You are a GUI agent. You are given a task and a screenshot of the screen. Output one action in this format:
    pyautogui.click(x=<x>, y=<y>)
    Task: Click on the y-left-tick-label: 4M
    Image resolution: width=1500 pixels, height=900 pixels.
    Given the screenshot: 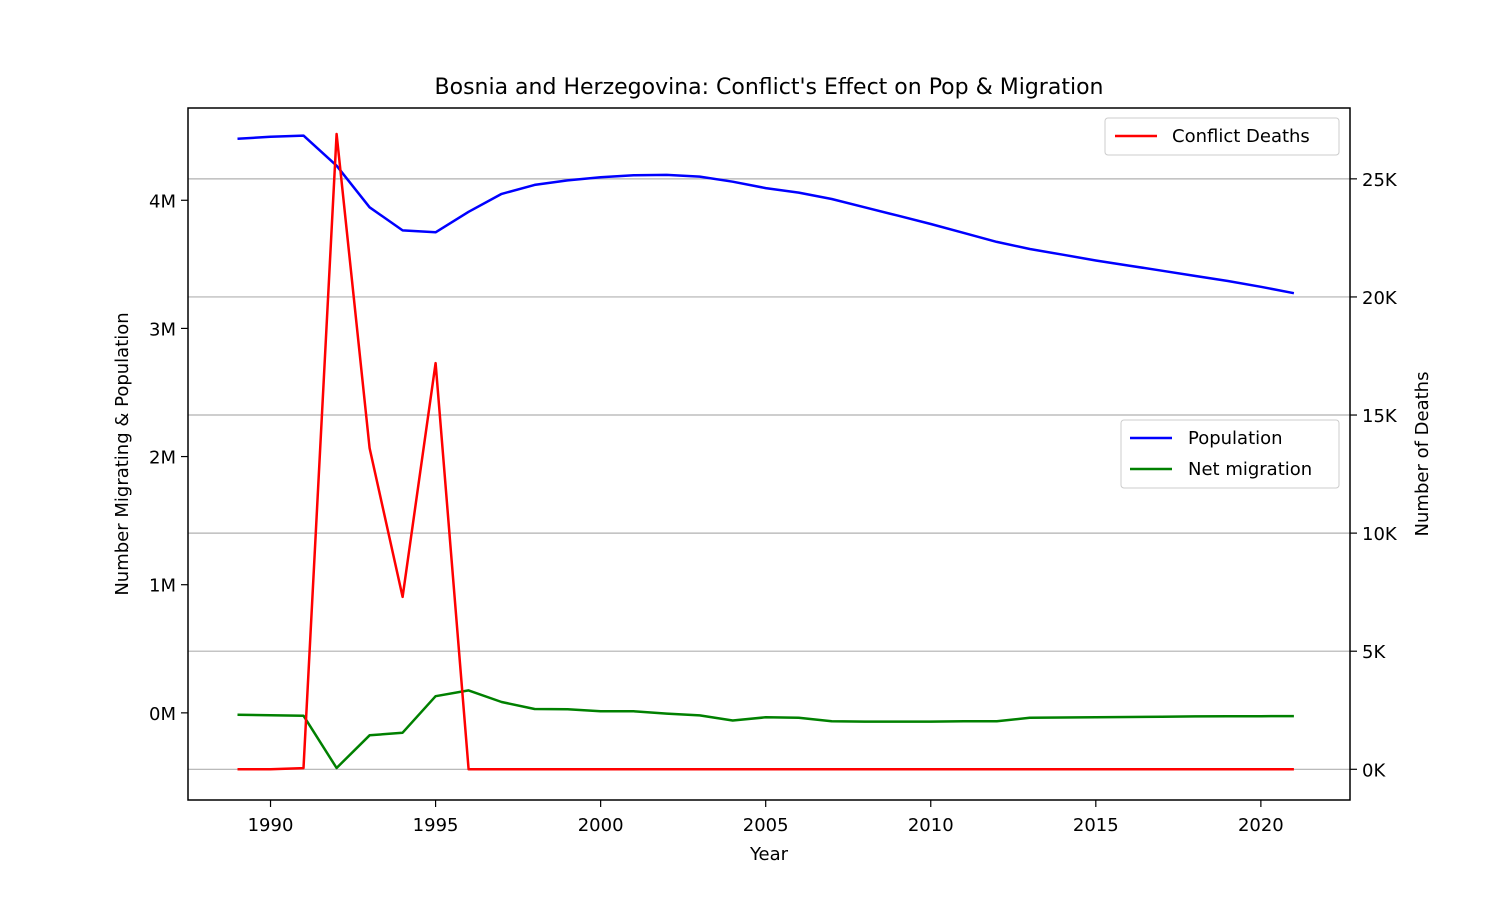 What is the action you would take?
    pyautogui.click(x=162, y=201)
    